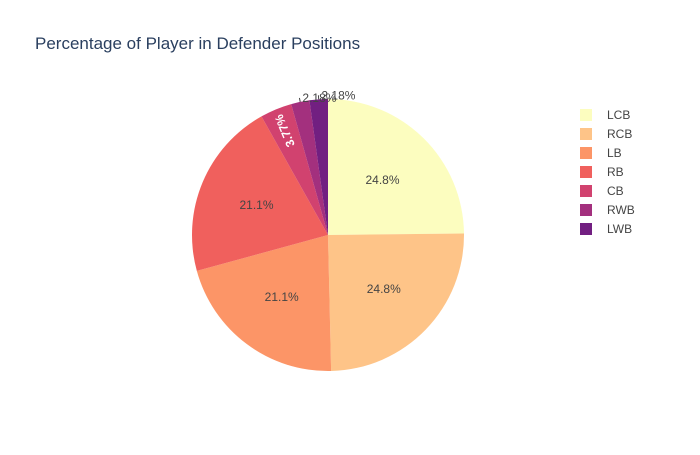  Describe the element at coordinates (396, 302) in the screenshot. I see `pie-slice-rcb` at that location.